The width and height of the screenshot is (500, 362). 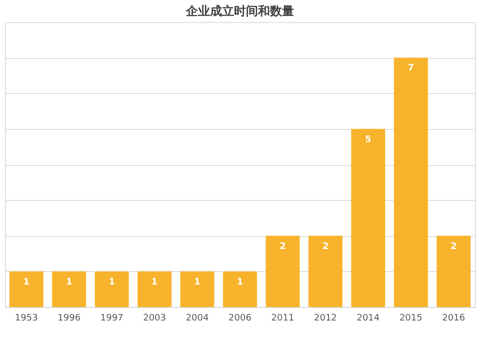 I want to click on x-tick-label: 2016, so click(x=454, y=319).